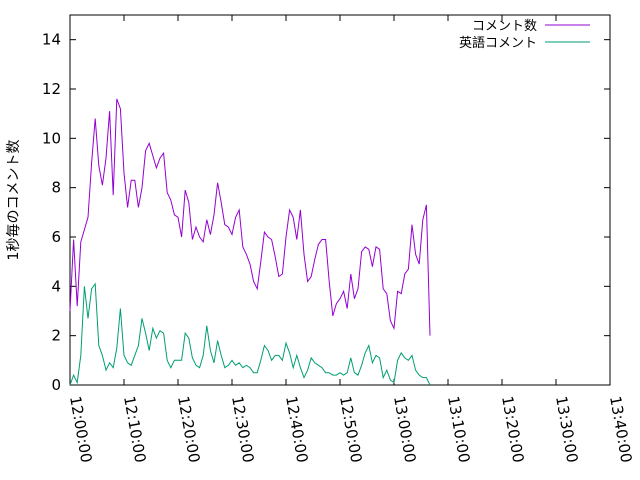 The image size is (640, 480). Describe the element at coordinates (242, 429) in the screenshot. I see `x-tick-label: 12:30:00` at that location.